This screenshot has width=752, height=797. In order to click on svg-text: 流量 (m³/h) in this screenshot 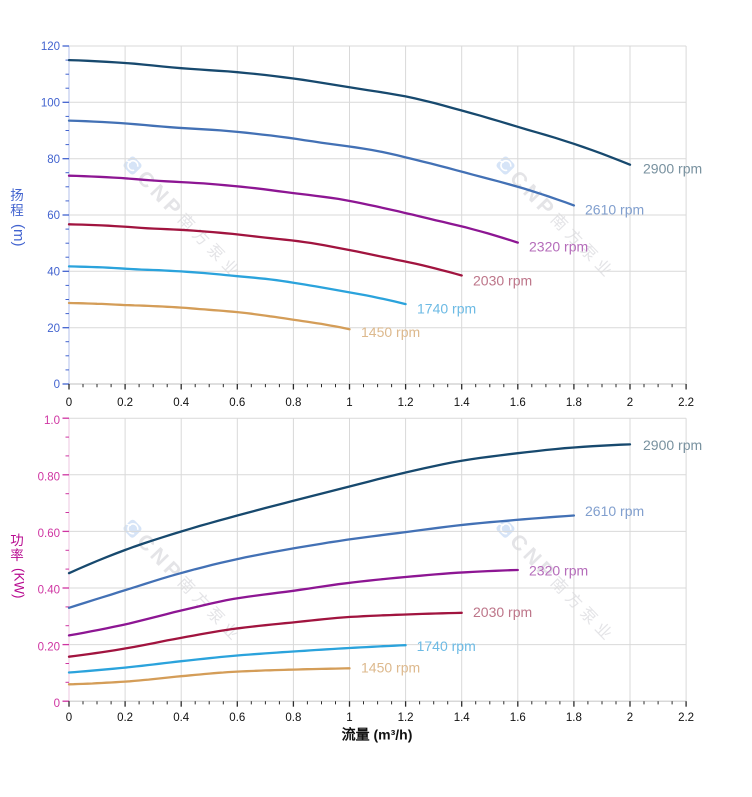, I will do `click(377, 735)`.